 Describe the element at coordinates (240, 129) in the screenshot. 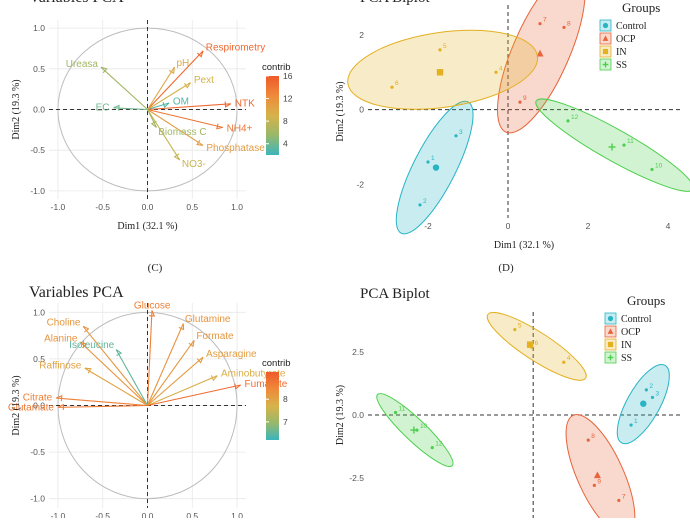

I see `variable-label: NH4+` at that location.